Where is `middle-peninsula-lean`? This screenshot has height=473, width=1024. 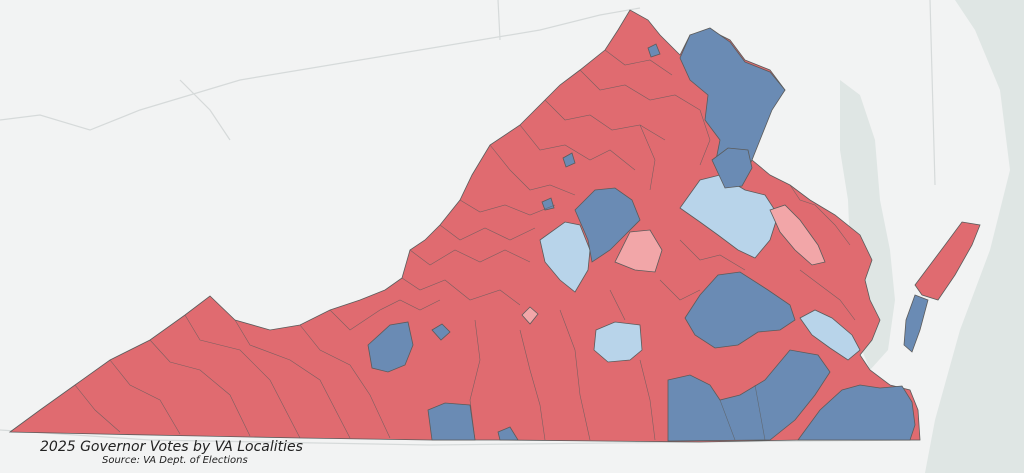
middle-peninsula-lean is located at coordinates (797, 235).